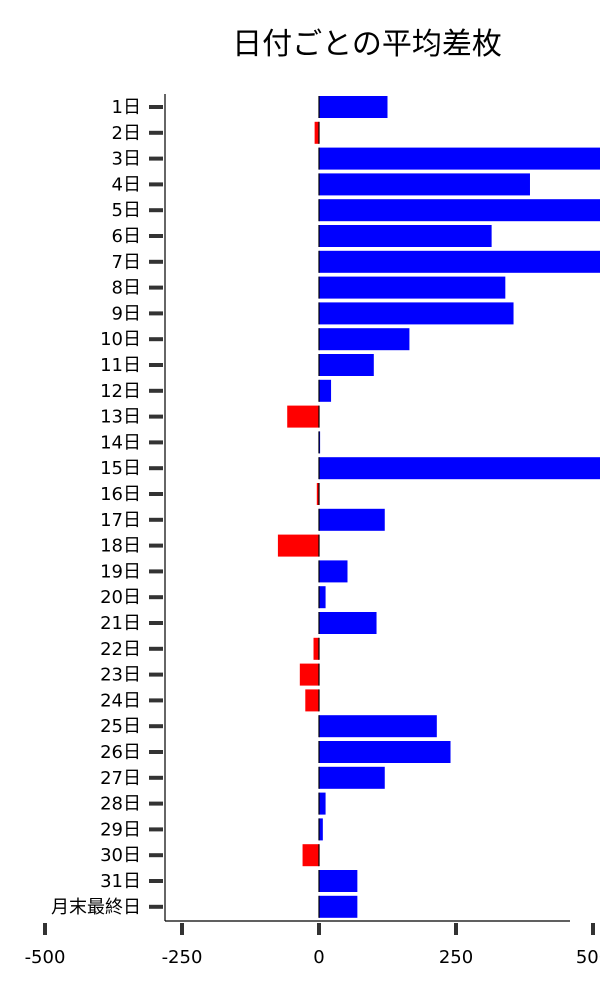 This screenshot has height=1000, width=600. What do you see at coordinates (126, 184) in the screenshot?
I see `y-tick-label-4: 4日` at bounding box center [126, 184].